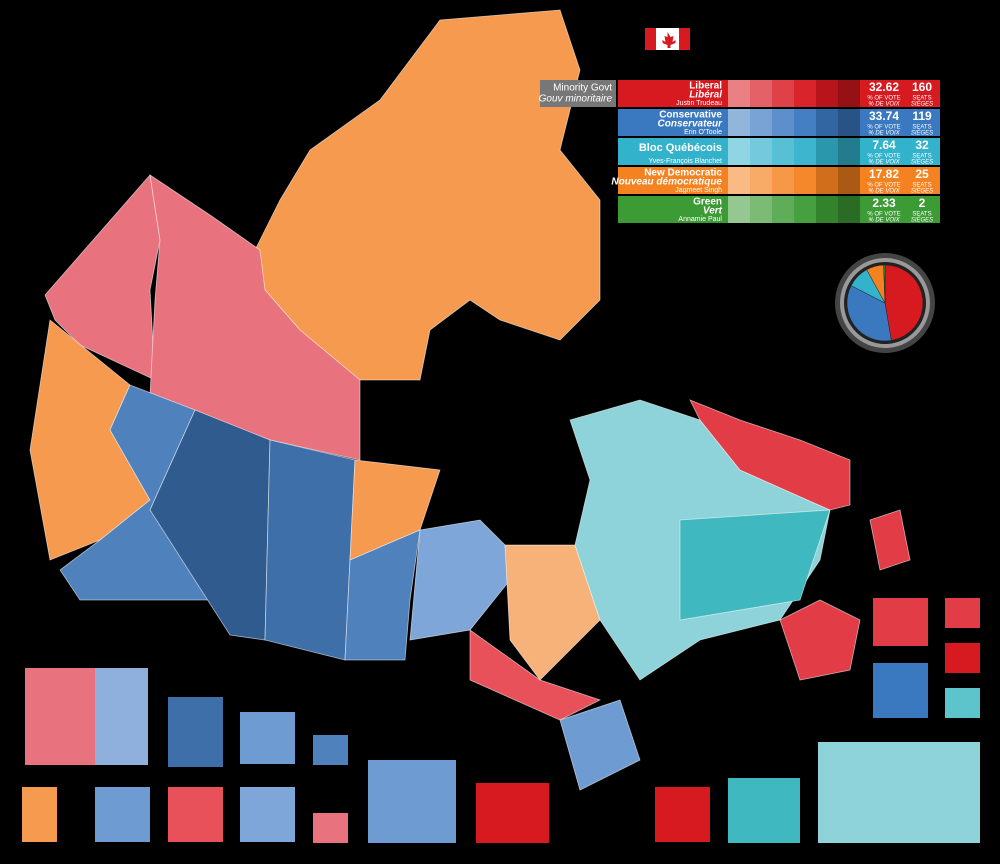 The height and width of the screenshot is (864, 1000). I want to click on seats-value: 32, so click(922, 145).